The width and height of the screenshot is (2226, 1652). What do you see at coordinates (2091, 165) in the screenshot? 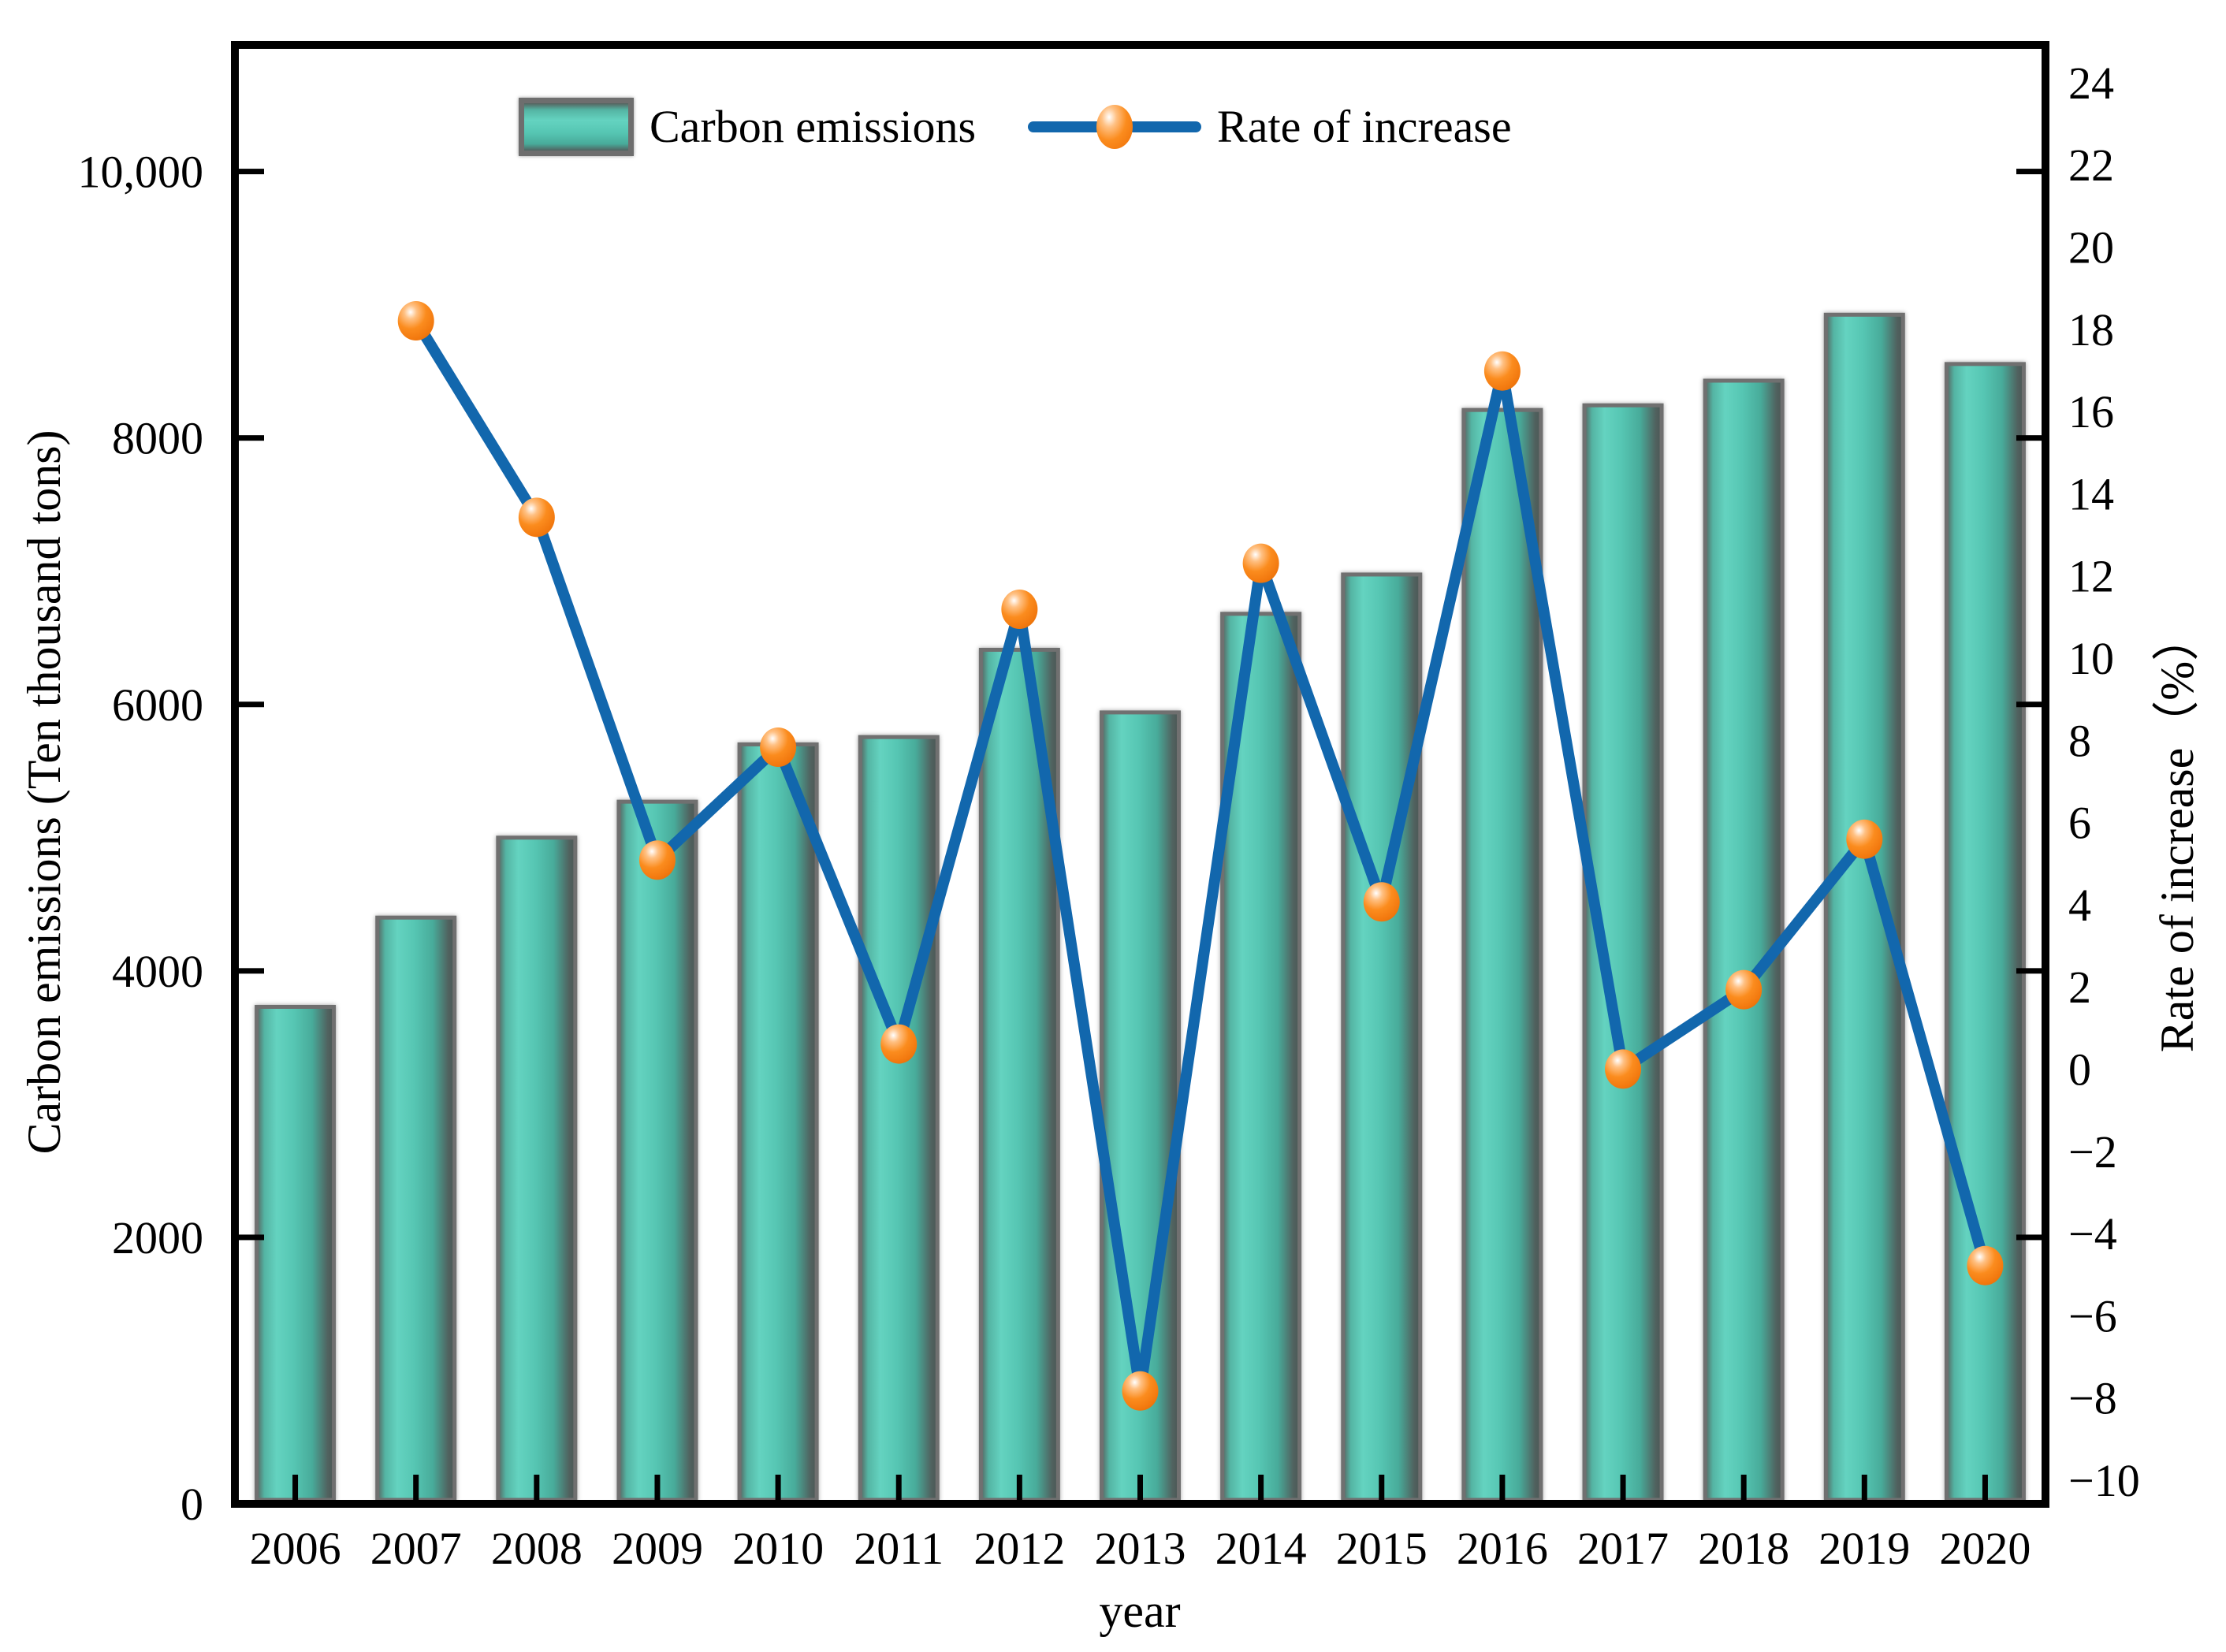
I see `right-tick-label-22: 22` at bounding box center [2091, 165].